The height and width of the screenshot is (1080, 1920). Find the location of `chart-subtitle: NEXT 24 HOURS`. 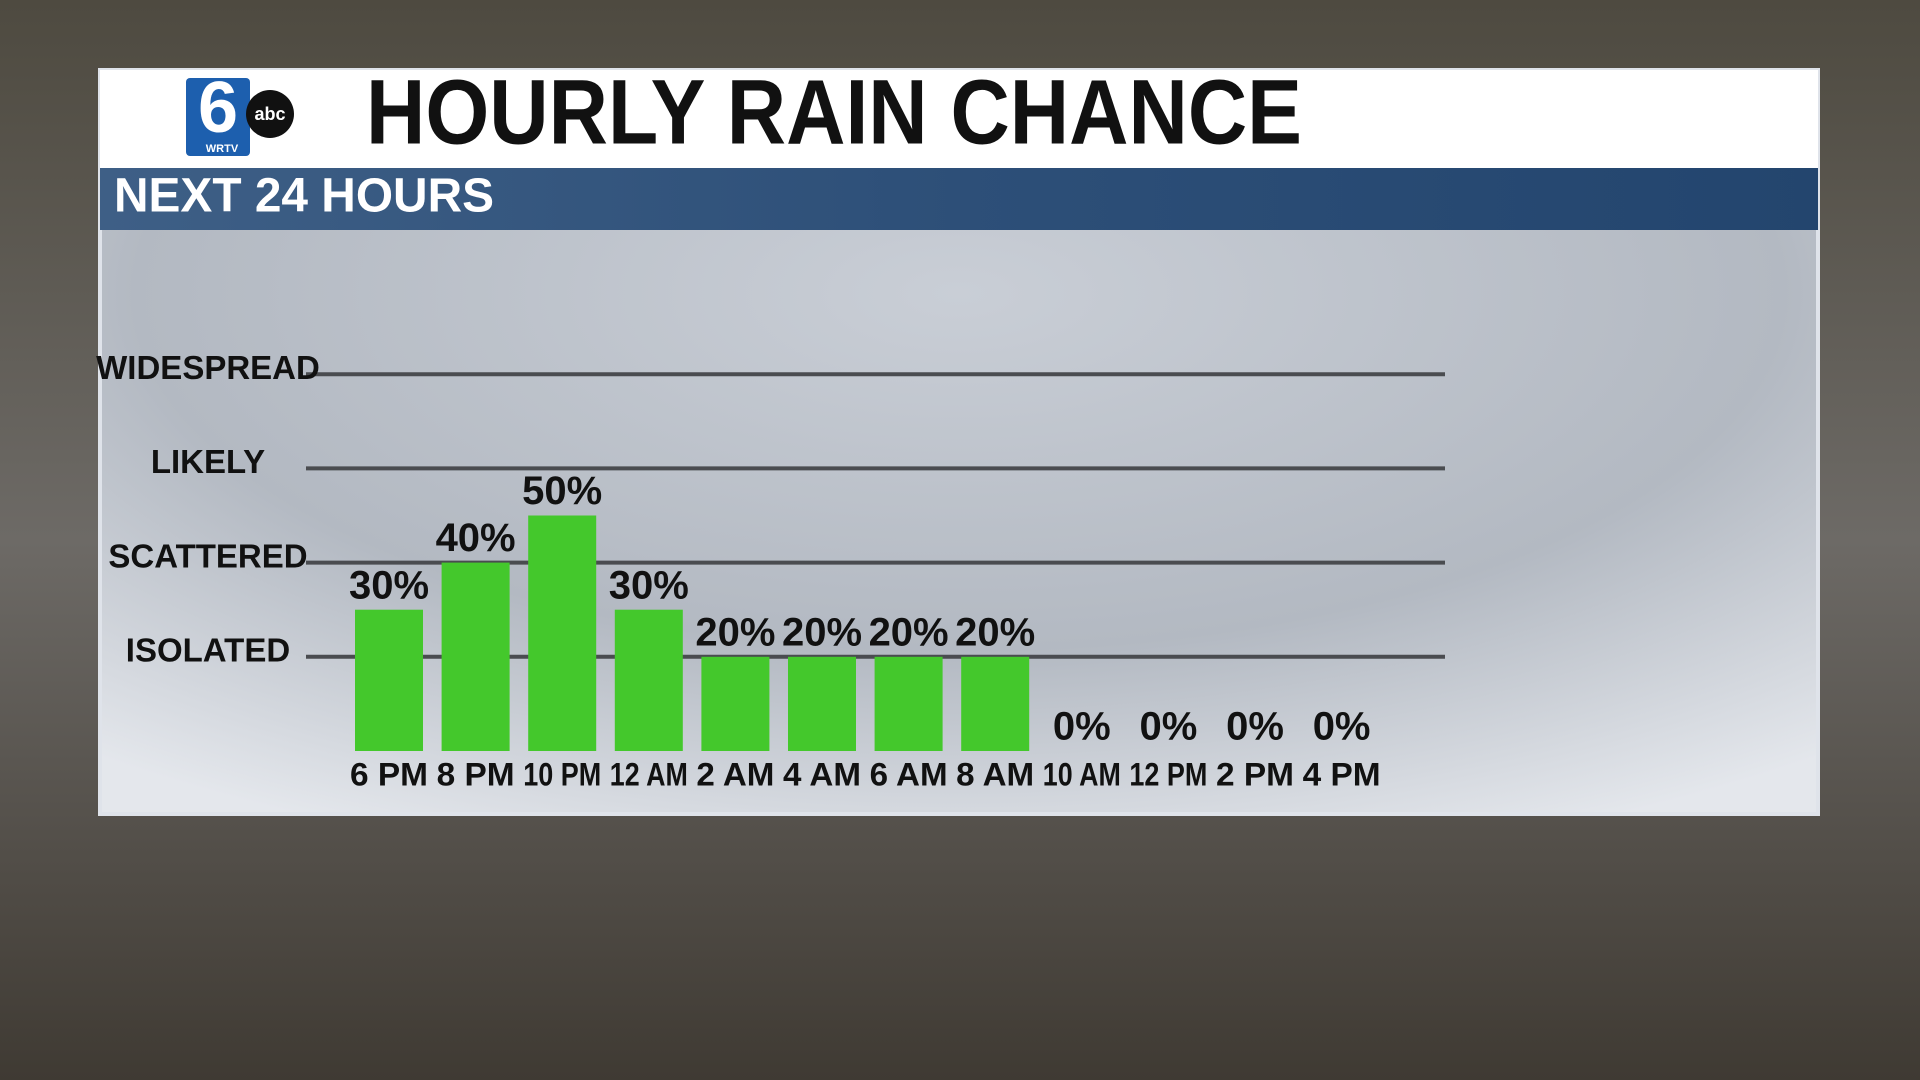

chart-subtitle: NEXT 24 HOURS is located at coordinates (304, 196).